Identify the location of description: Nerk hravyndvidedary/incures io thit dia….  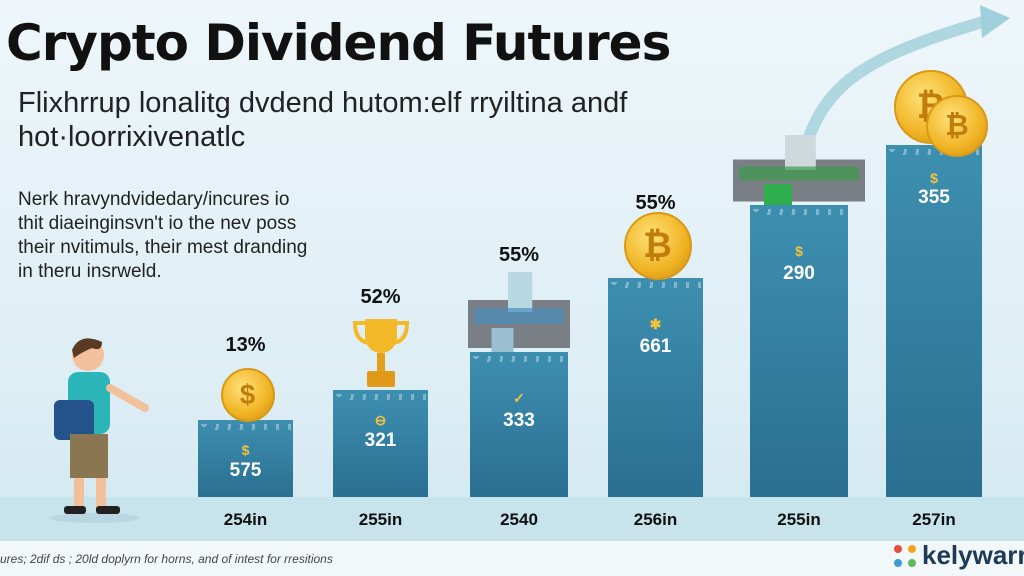
(163, 235).